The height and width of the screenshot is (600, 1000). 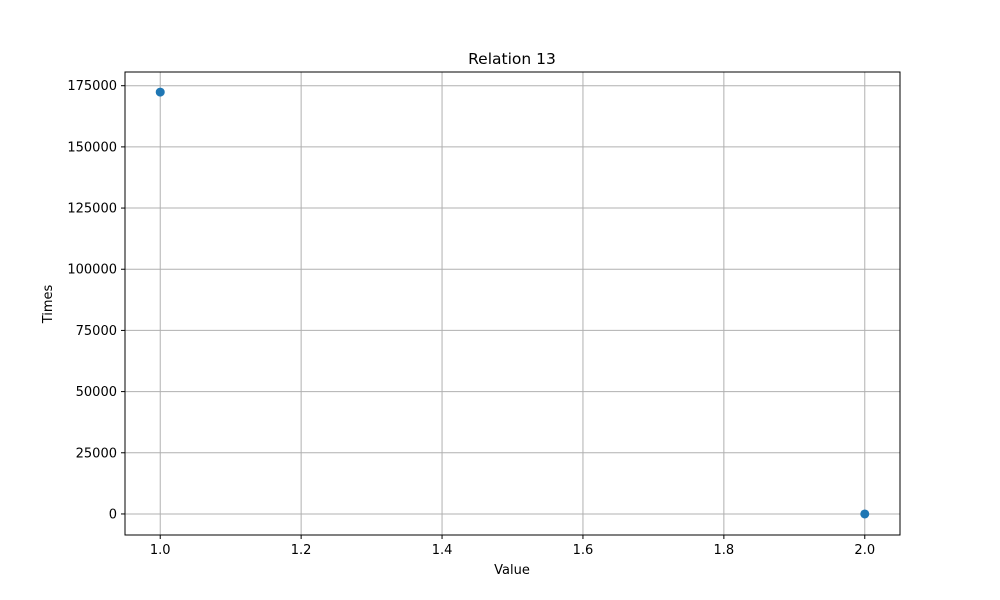 I want to click on x-tick-label: 1.2, so click(x=301, y=550).